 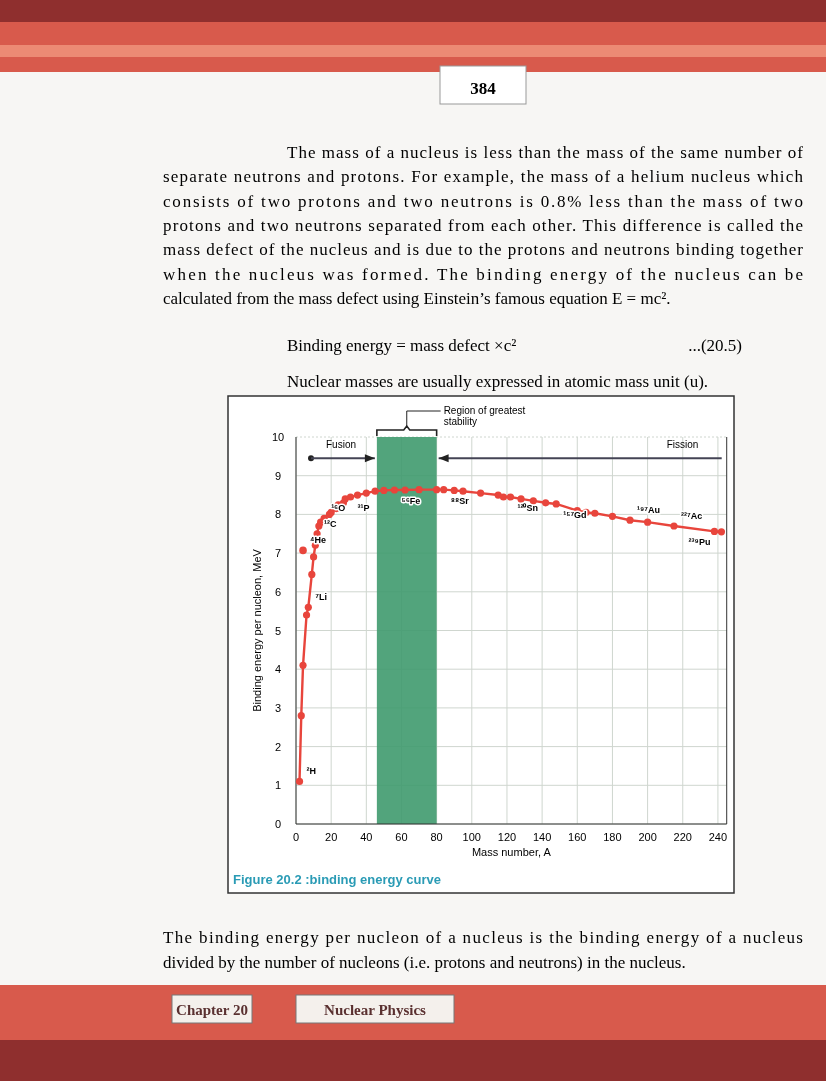 What do you see at coordinates (321, 597) in the screenshot?
I see `annotation: ⁷Li` at bounding box center [321, 597].